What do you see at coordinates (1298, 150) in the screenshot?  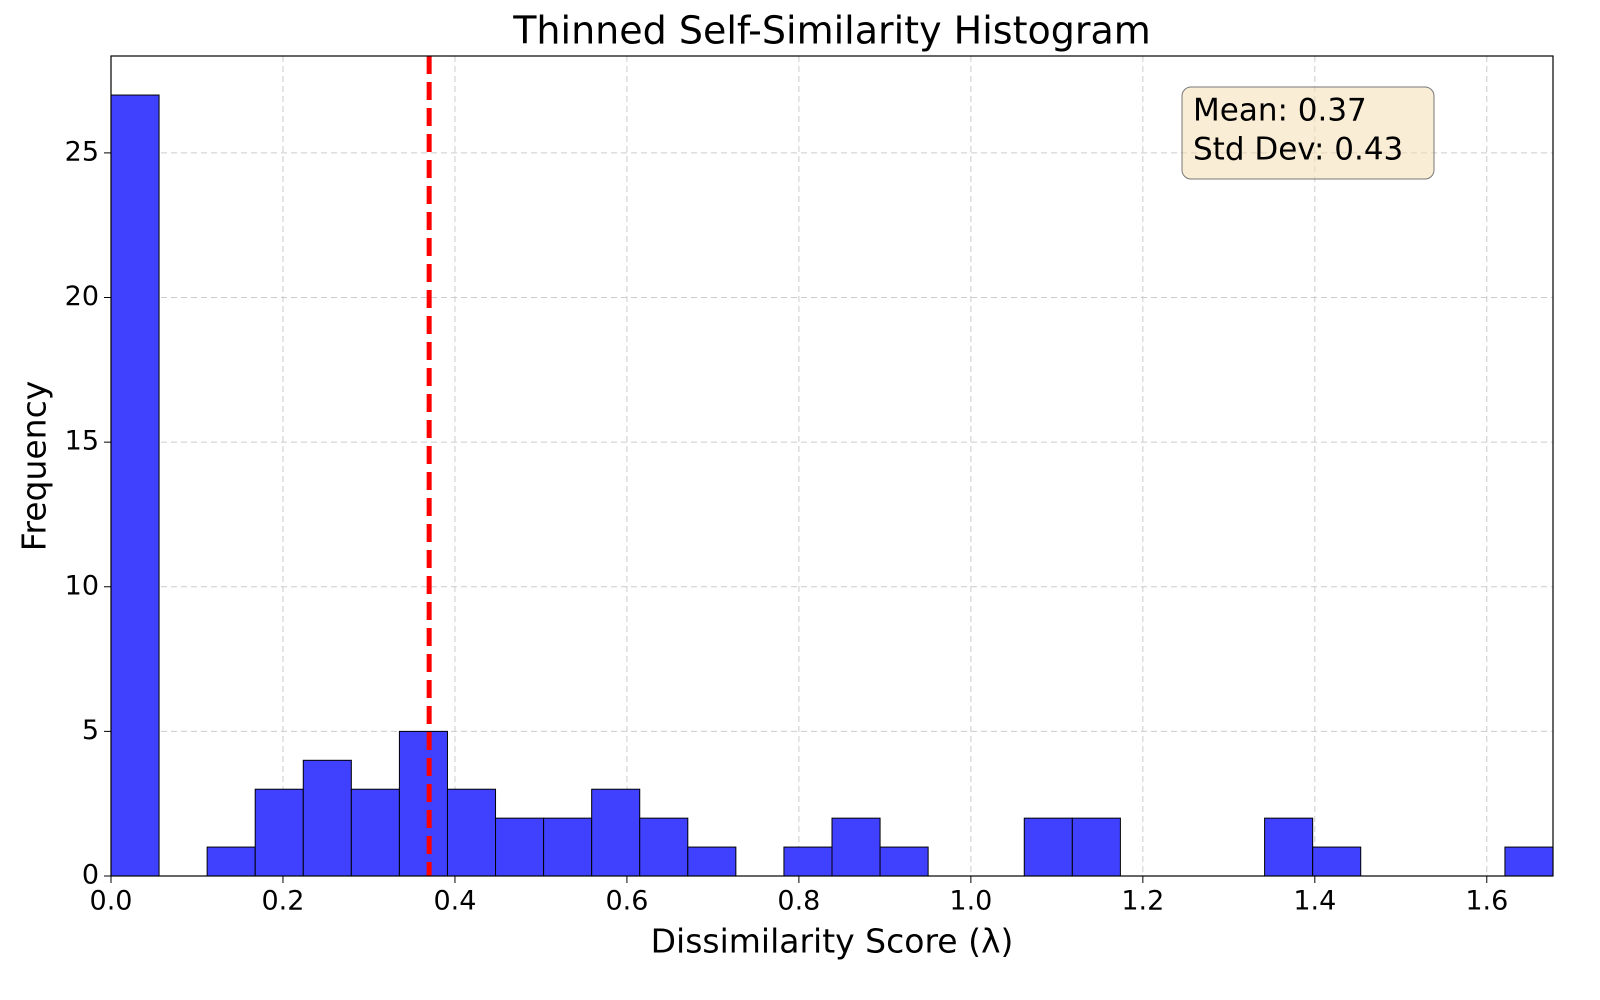 I see `annotation-text: Std Dev: 0.43` at bounding box center [1298, 150].